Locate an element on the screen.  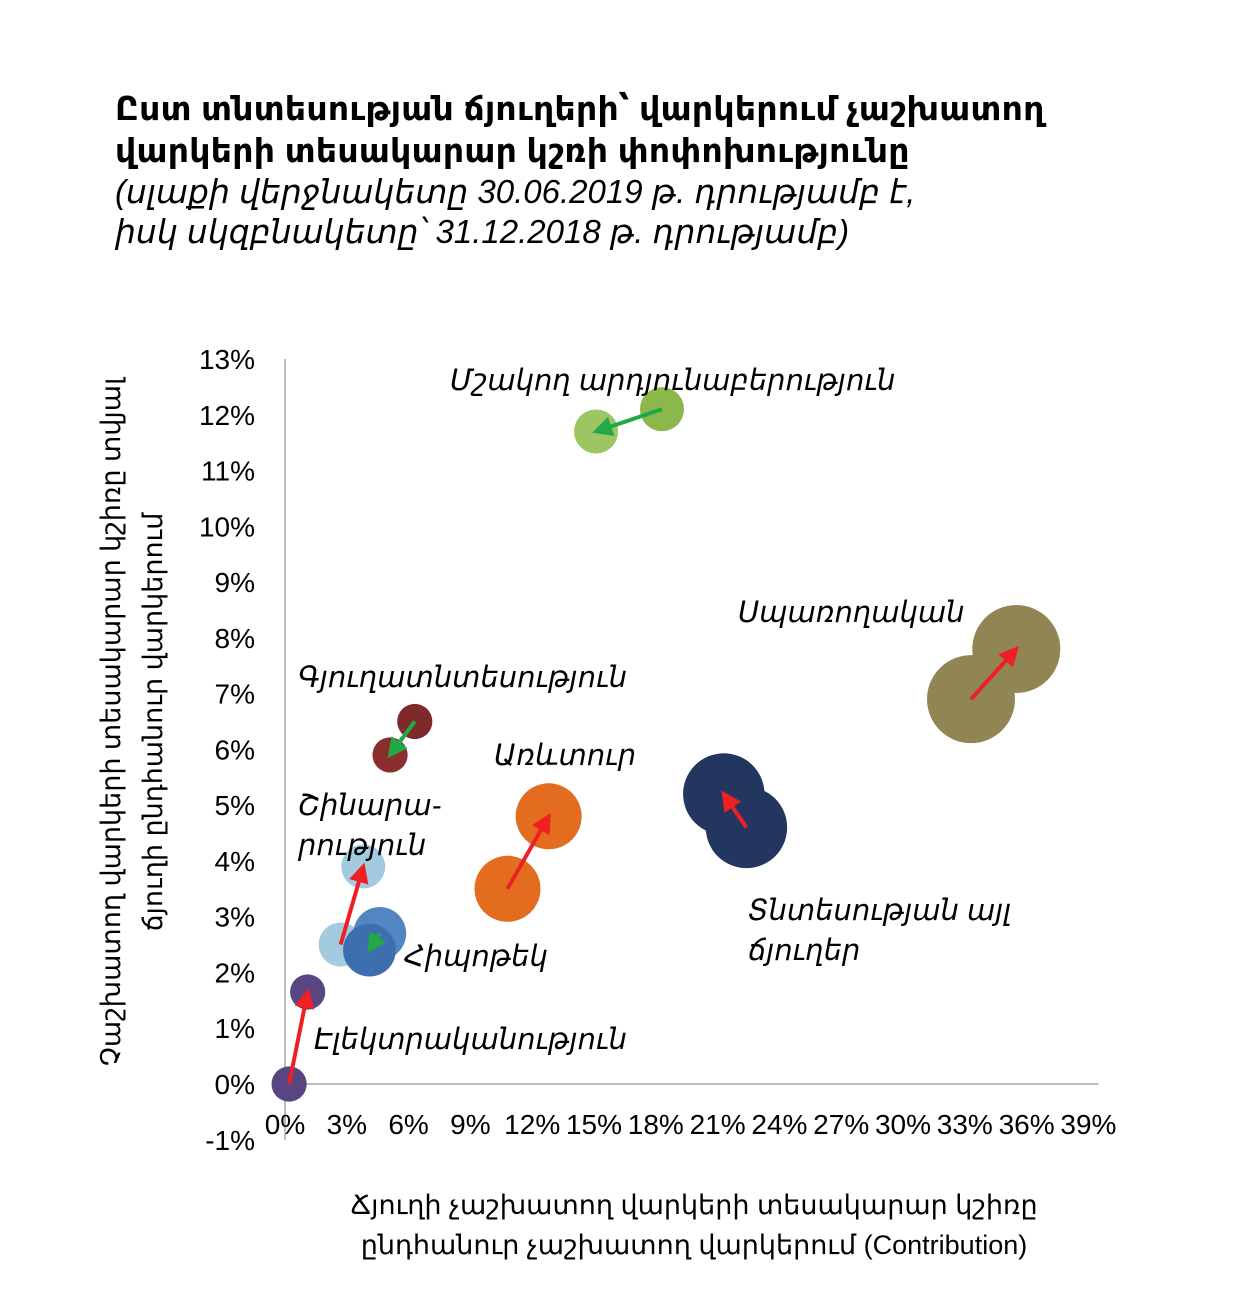
x-tick-label: 18% is located at coordinates (656, 1124).